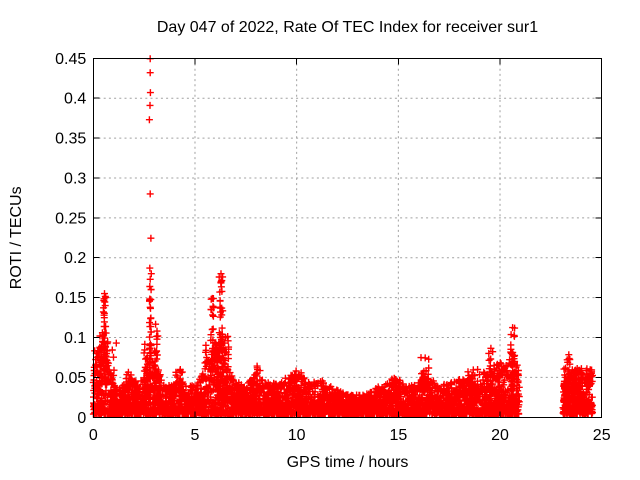 The image size is (640, 480). Describe the element at coordinates (70, 59) in the screenshot. I see `y-tick-label: 0.45` at that location.